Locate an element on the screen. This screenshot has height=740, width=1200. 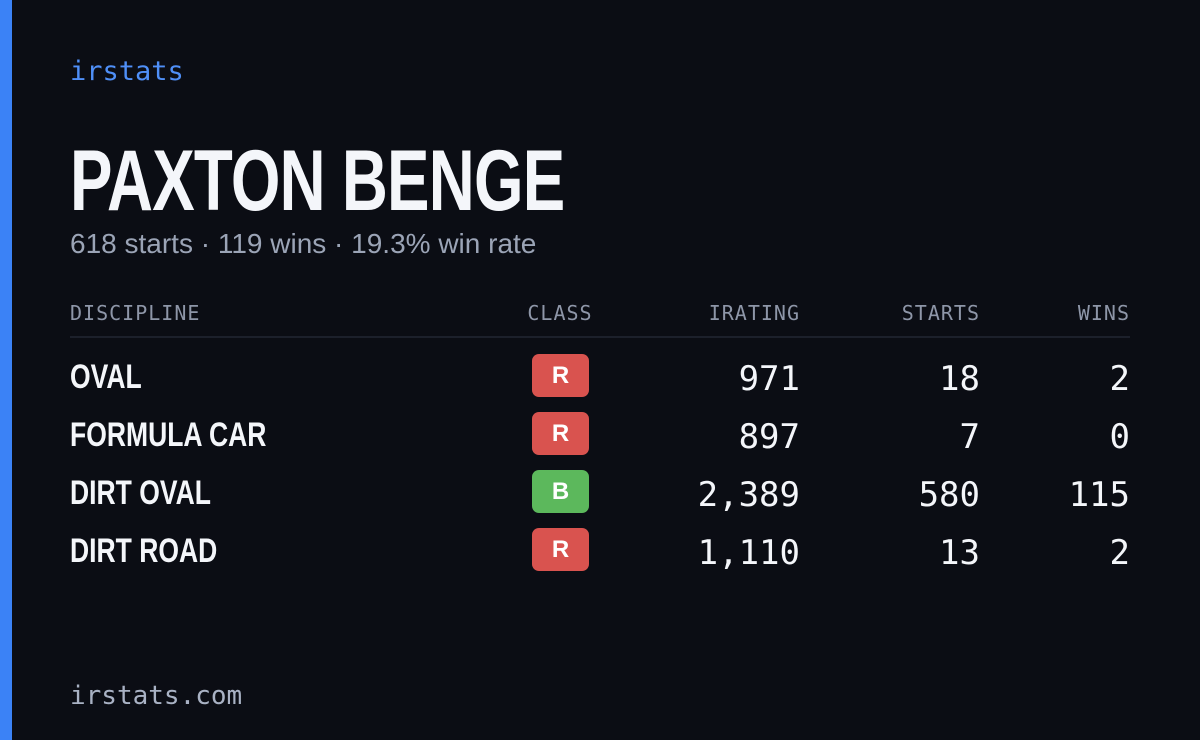
discipline: FORMULA CAR is located at coordinates (168, 435).